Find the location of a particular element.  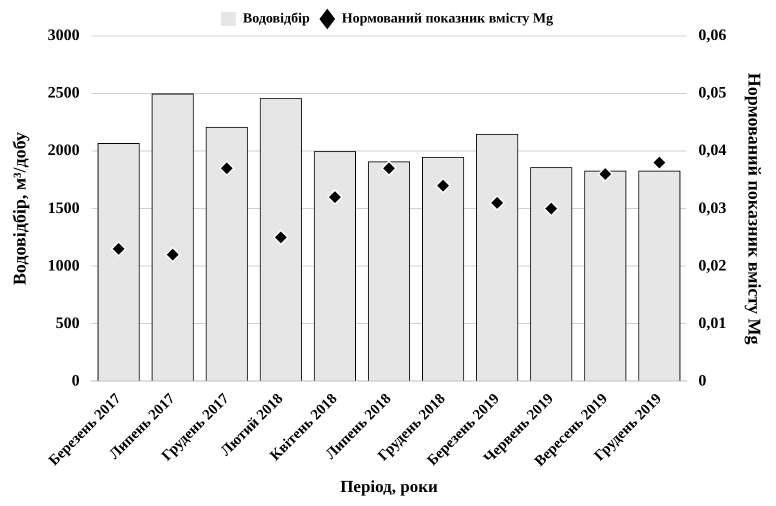

y-axis-title: Водовідбір, м³/добу is located at coordinates (19, 209).